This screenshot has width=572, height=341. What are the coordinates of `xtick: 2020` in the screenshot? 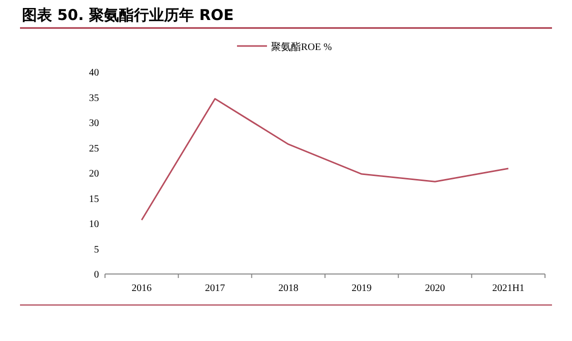 It's located at (435, 288).